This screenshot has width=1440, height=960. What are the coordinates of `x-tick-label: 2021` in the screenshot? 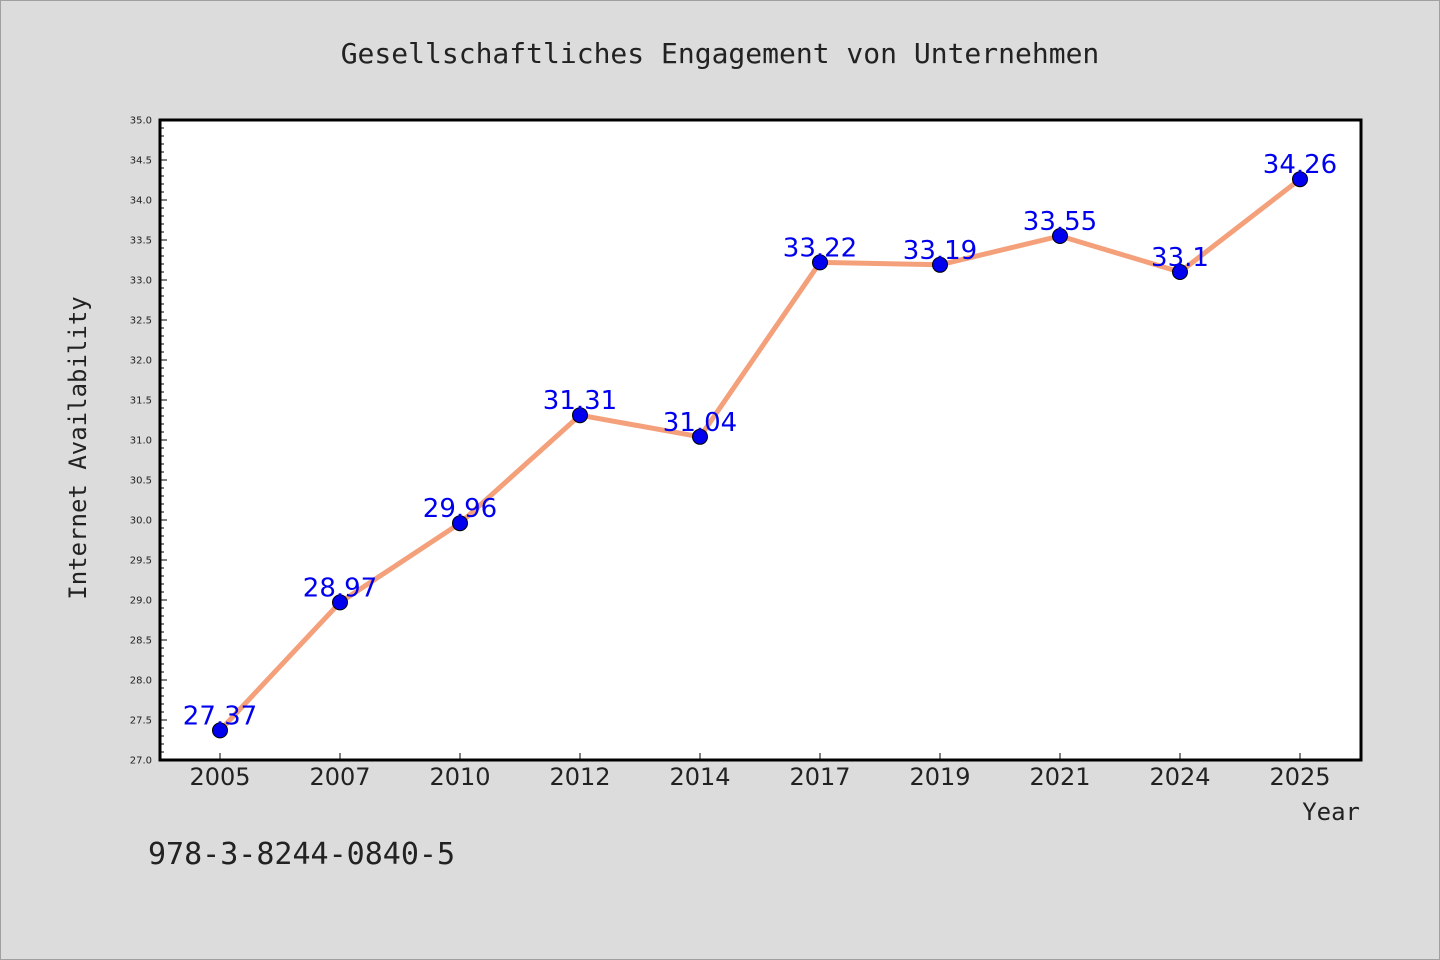 It's located at (1059, 777).